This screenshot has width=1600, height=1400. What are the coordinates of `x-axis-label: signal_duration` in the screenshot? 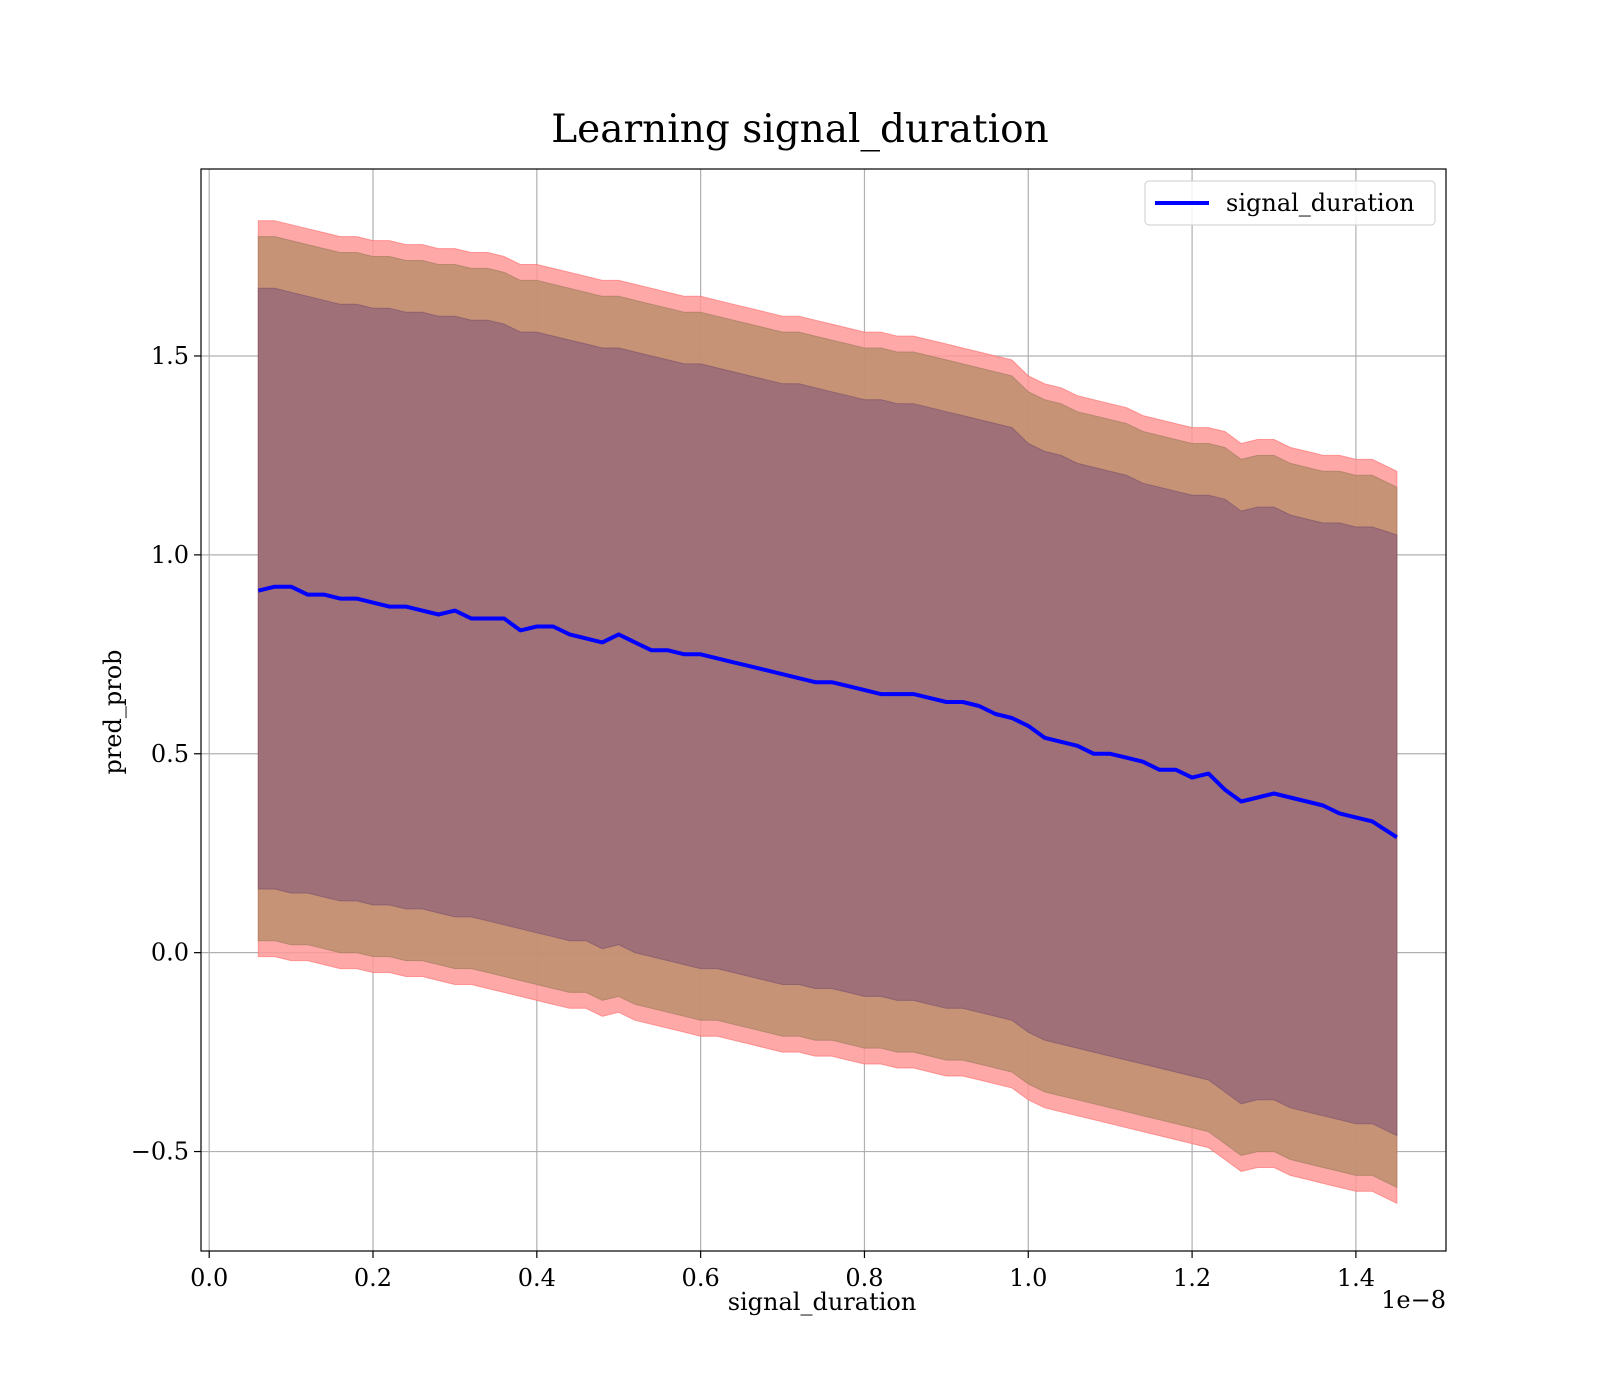 It's located at (822, 1302).